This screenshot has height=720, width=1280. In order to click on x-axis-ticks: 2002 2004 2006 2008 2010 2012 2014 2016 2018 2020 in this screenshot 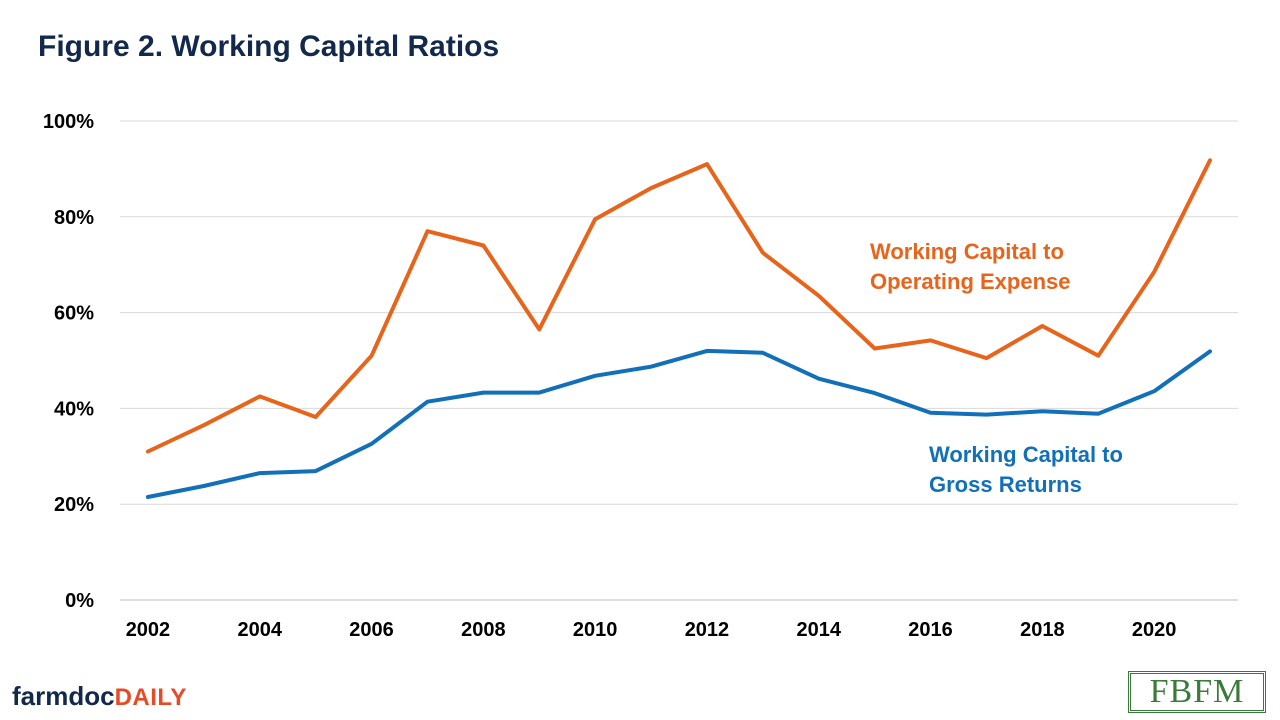, I will do `click(651, 630)`.